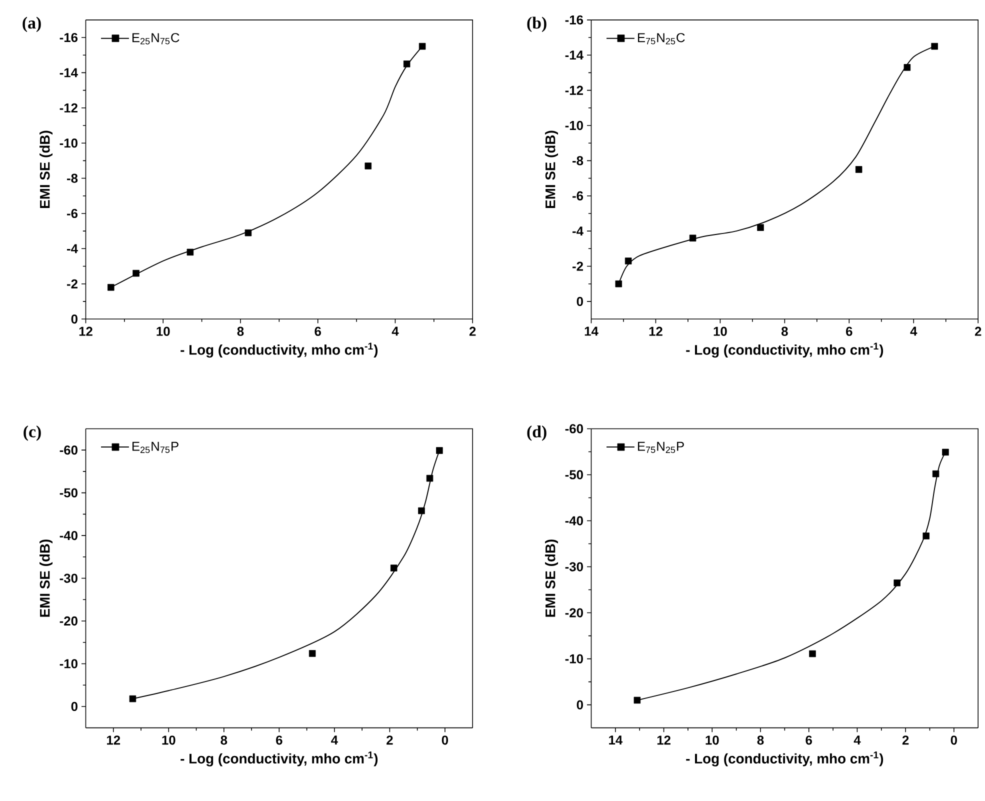  What do you see at coordinates (536, 434) in the screenshot?
I see `chart-title: (d)` at bounding box center [536, 434].